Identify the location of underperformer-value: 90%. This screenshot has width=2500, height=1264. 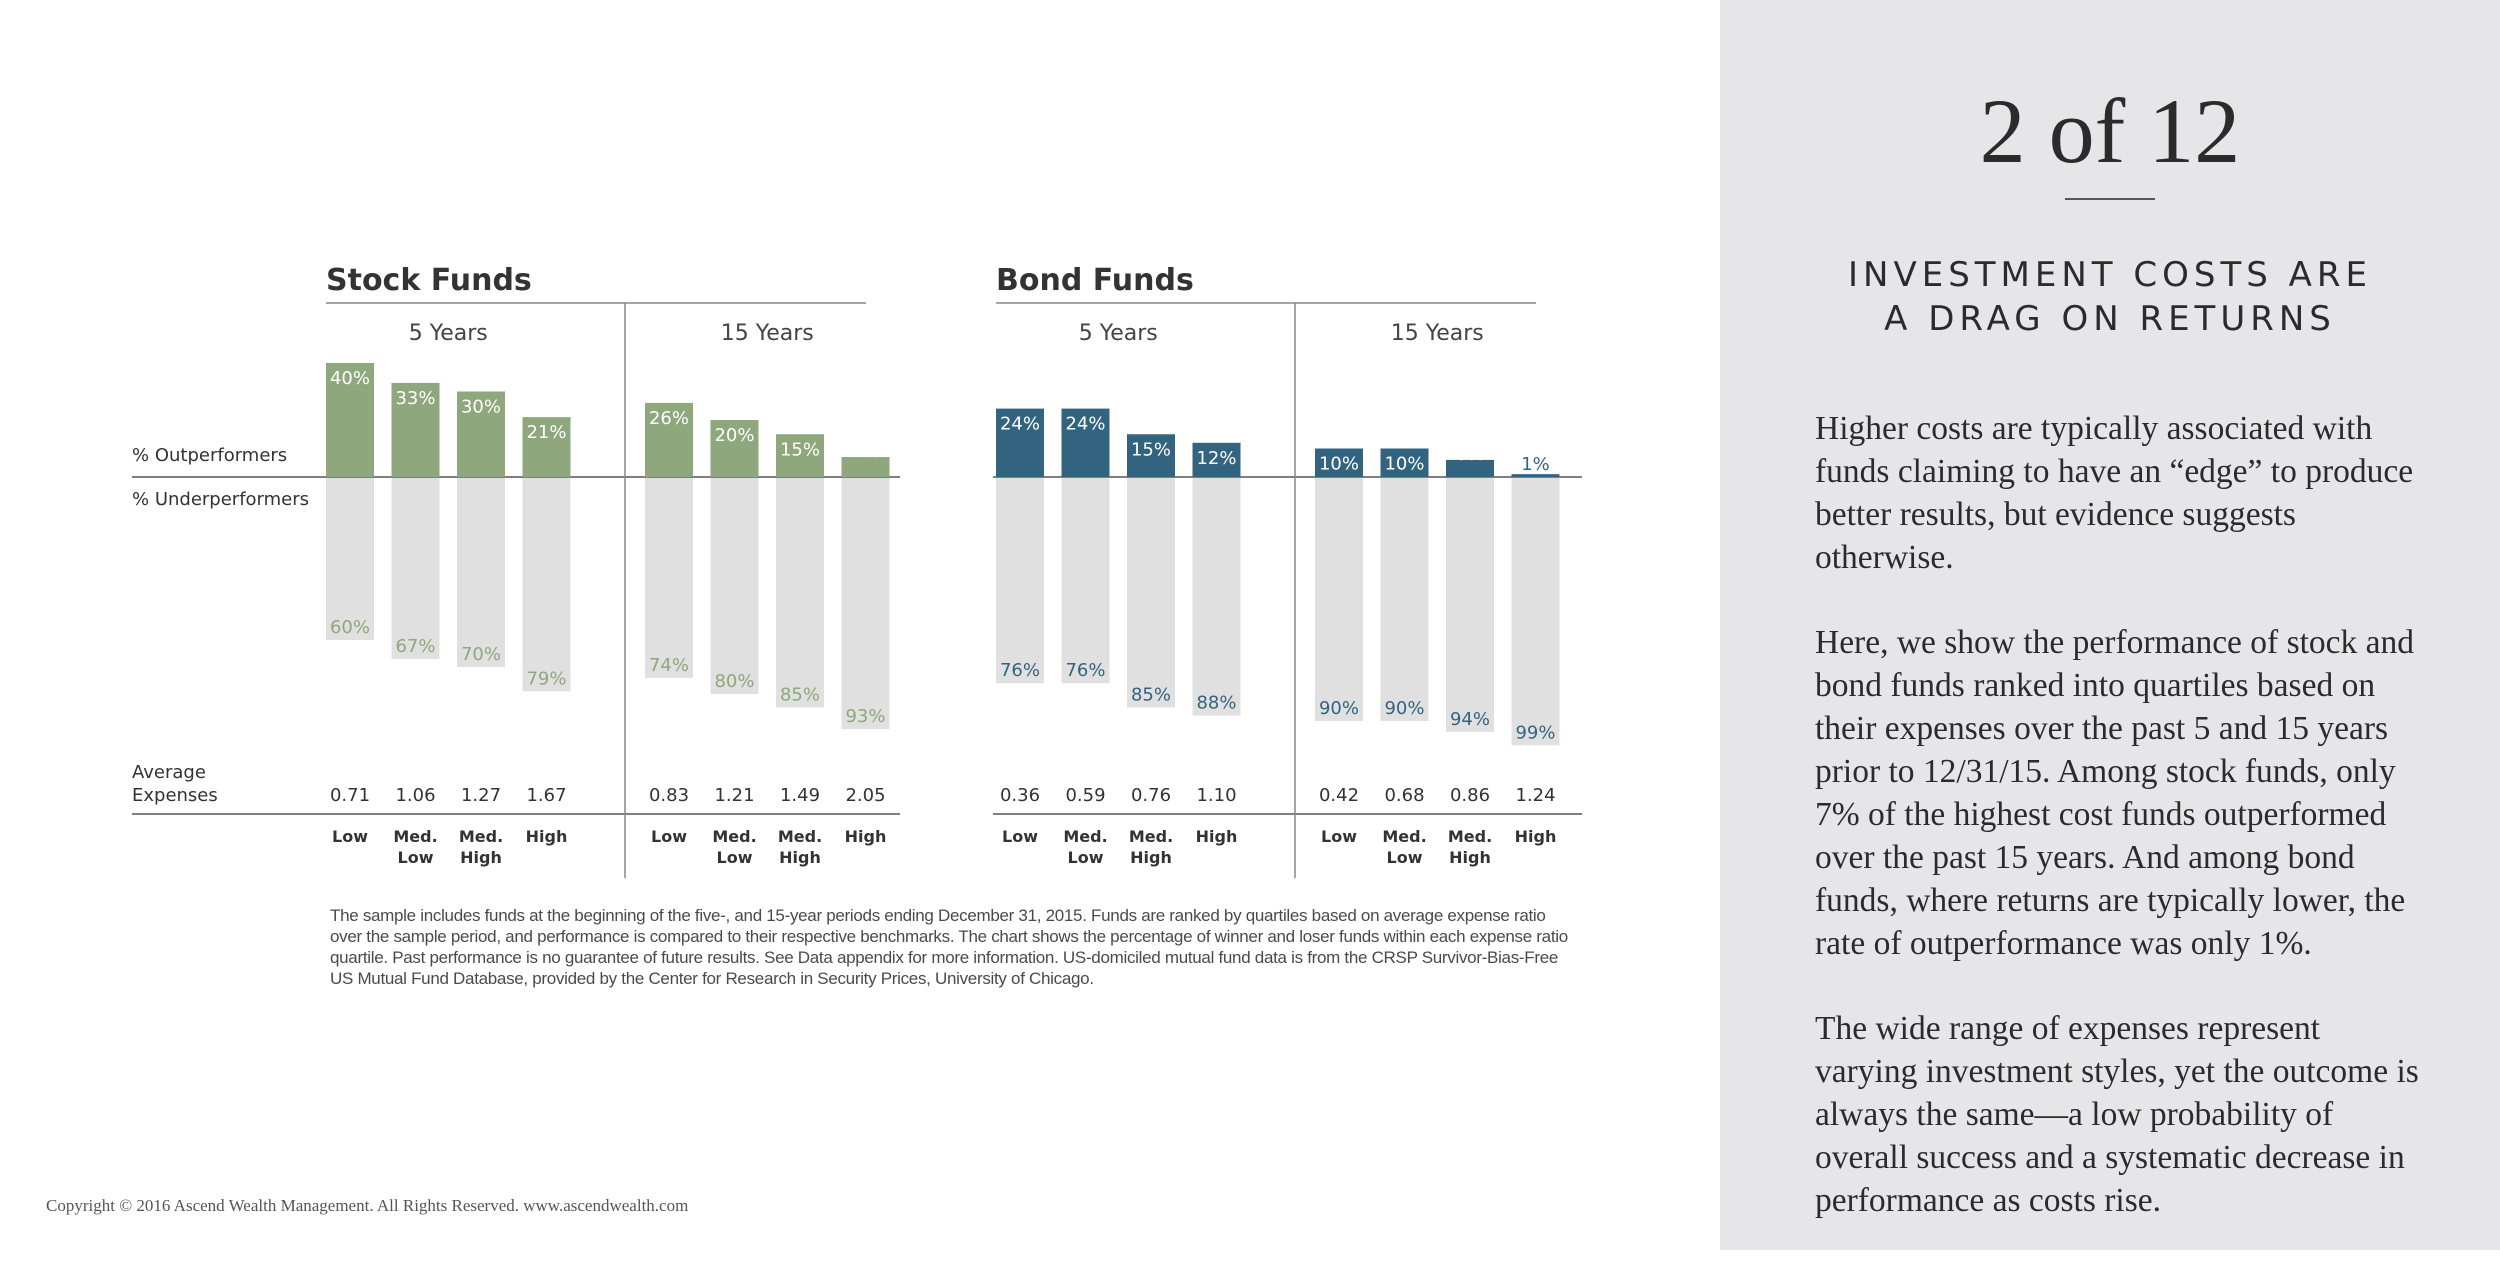
(1404, 708).